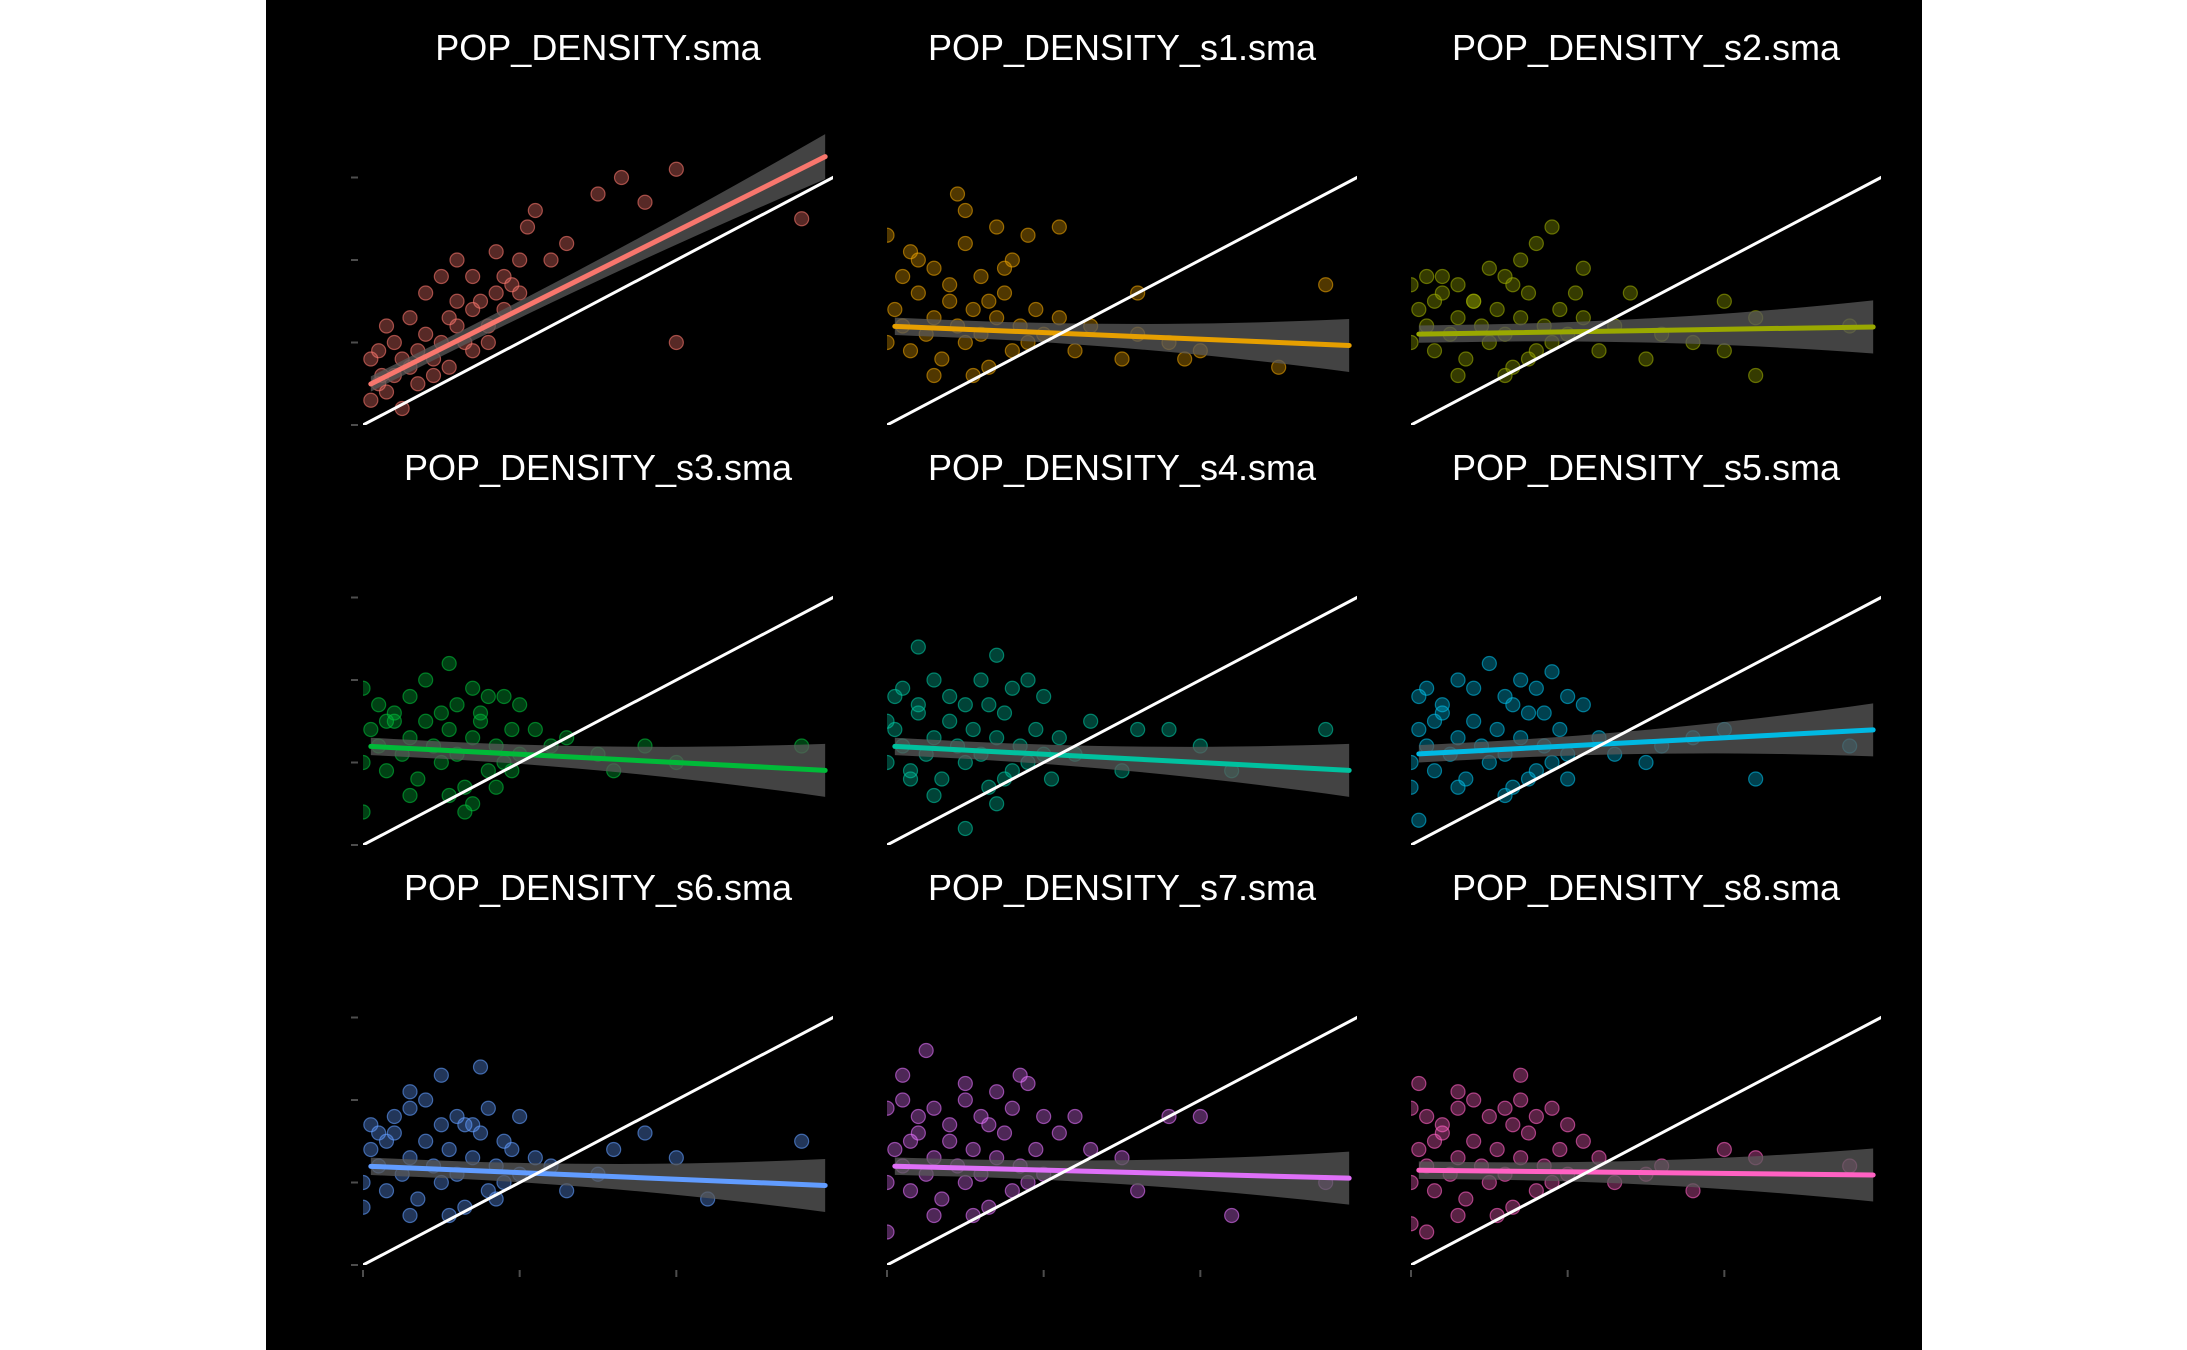 Image resolution: width=2187 pixels, height=1350 pixels. I want to click on panel-title: POP_DENSITY_s6.sma, so click(598, 887).